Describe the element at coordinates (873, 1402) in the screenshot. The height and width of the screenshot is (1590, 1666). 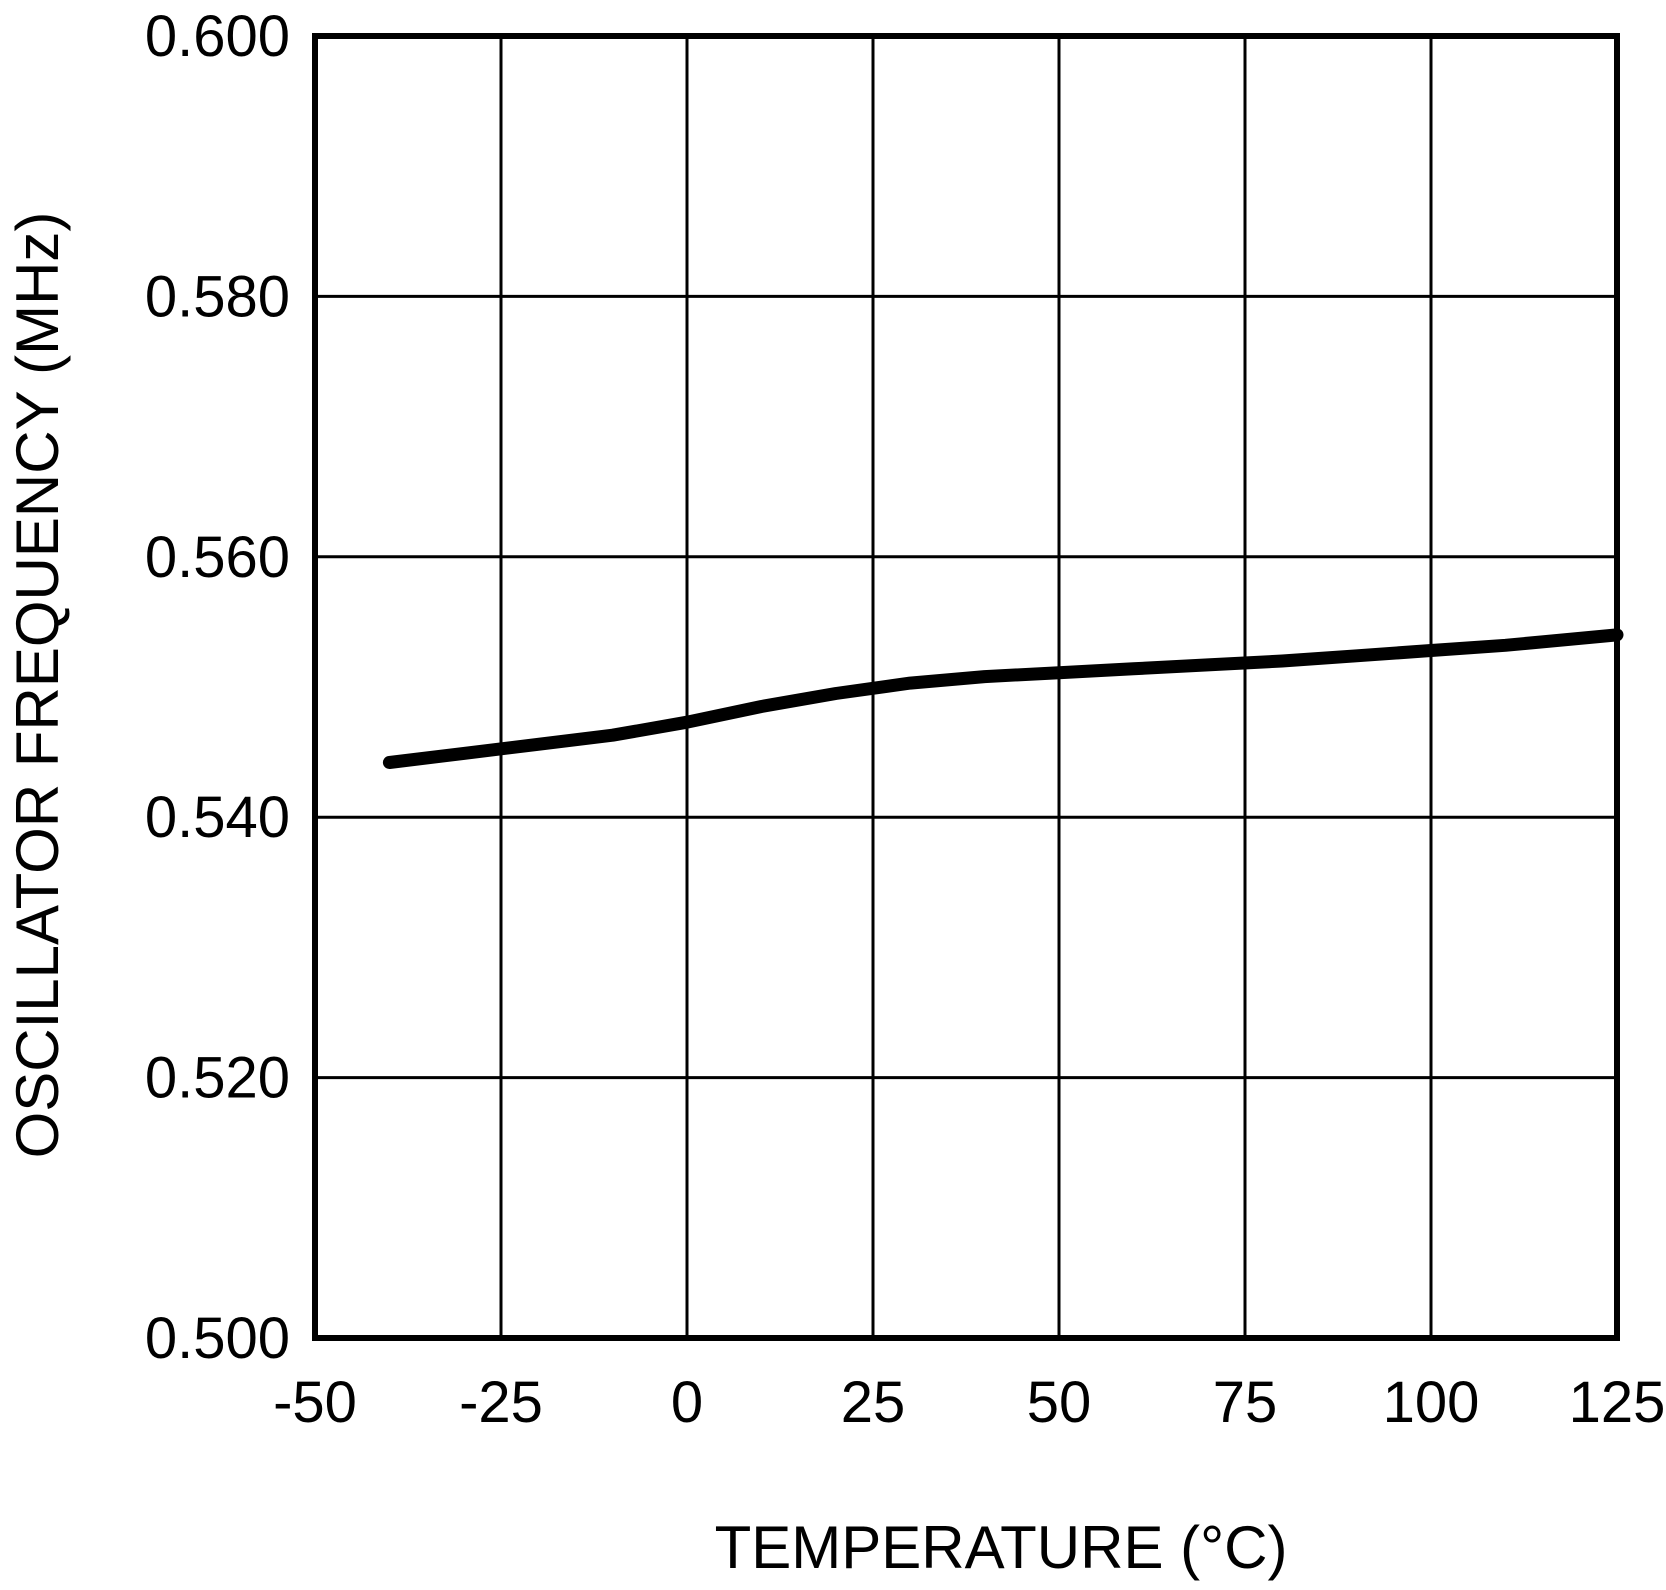
I see `x-tick-label: 25` at that location.